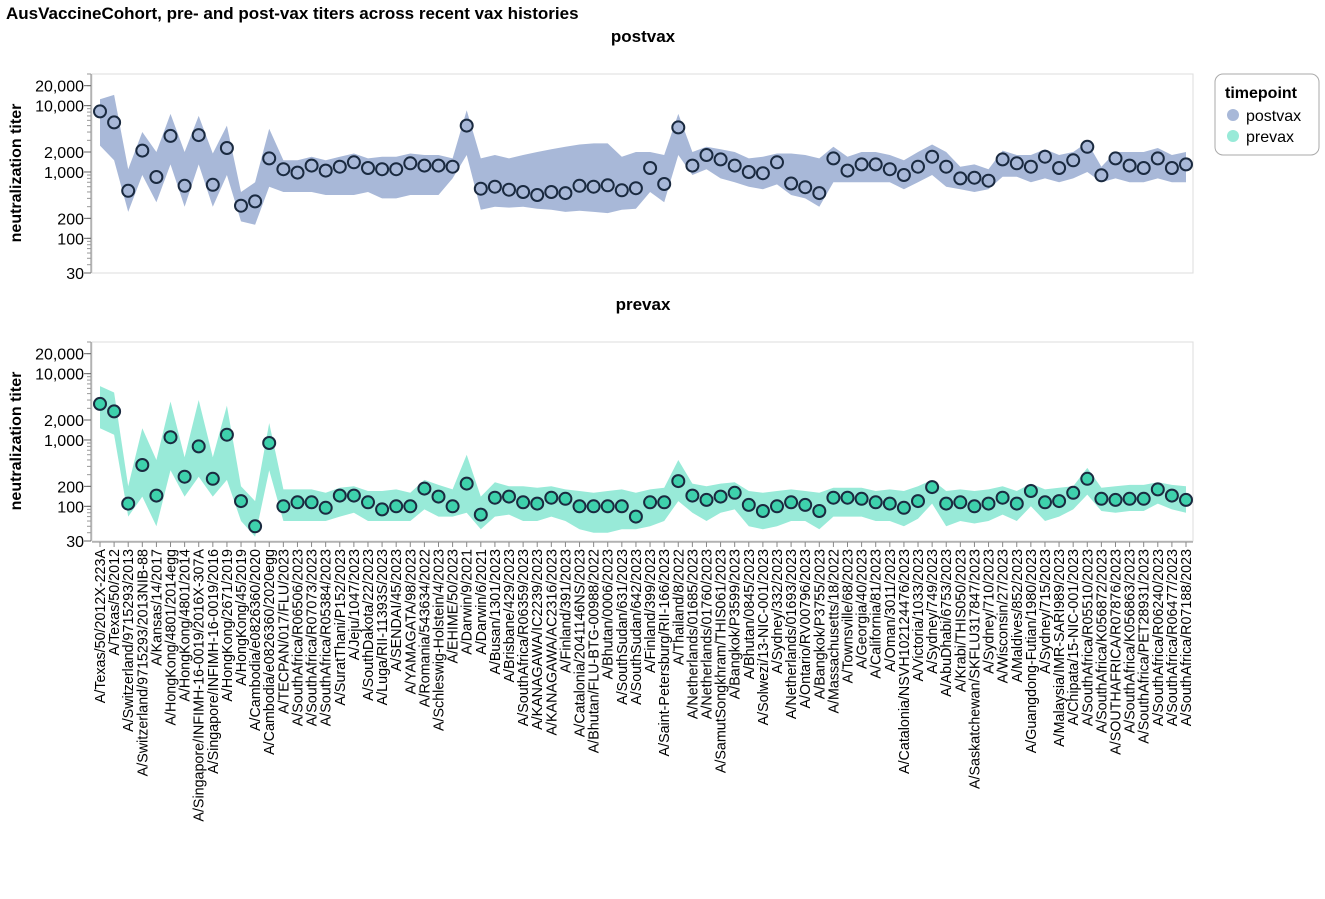  I want to click on postvax-point-a-california-81-2023, so click(875, 164).